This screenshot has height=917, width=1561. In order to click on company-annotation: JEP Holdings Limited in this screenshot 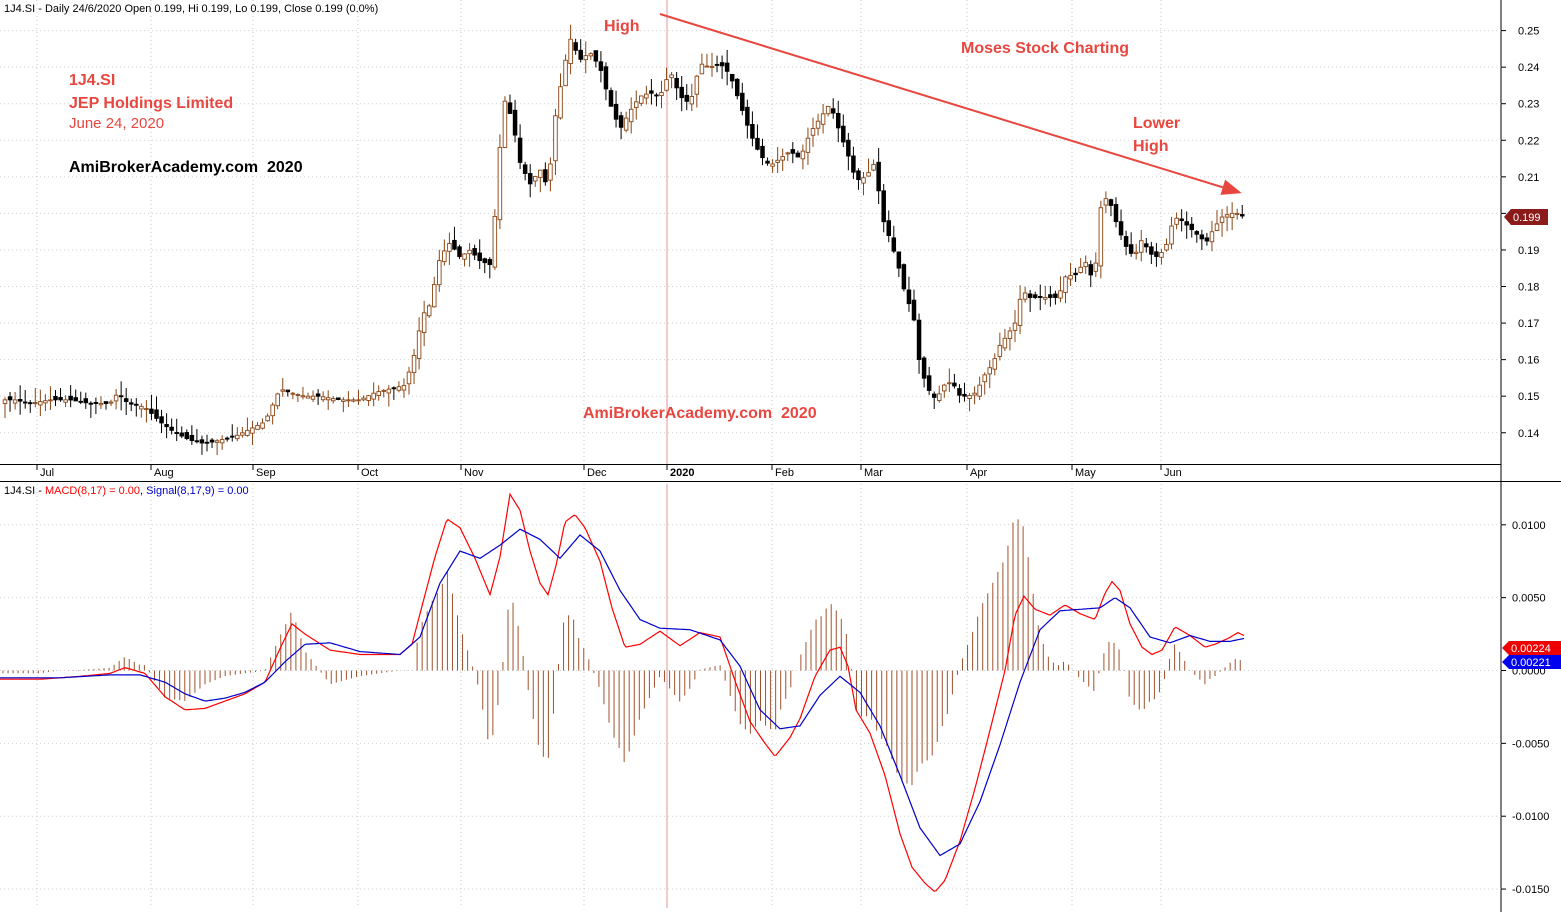, I will do `click(151, 103)`.